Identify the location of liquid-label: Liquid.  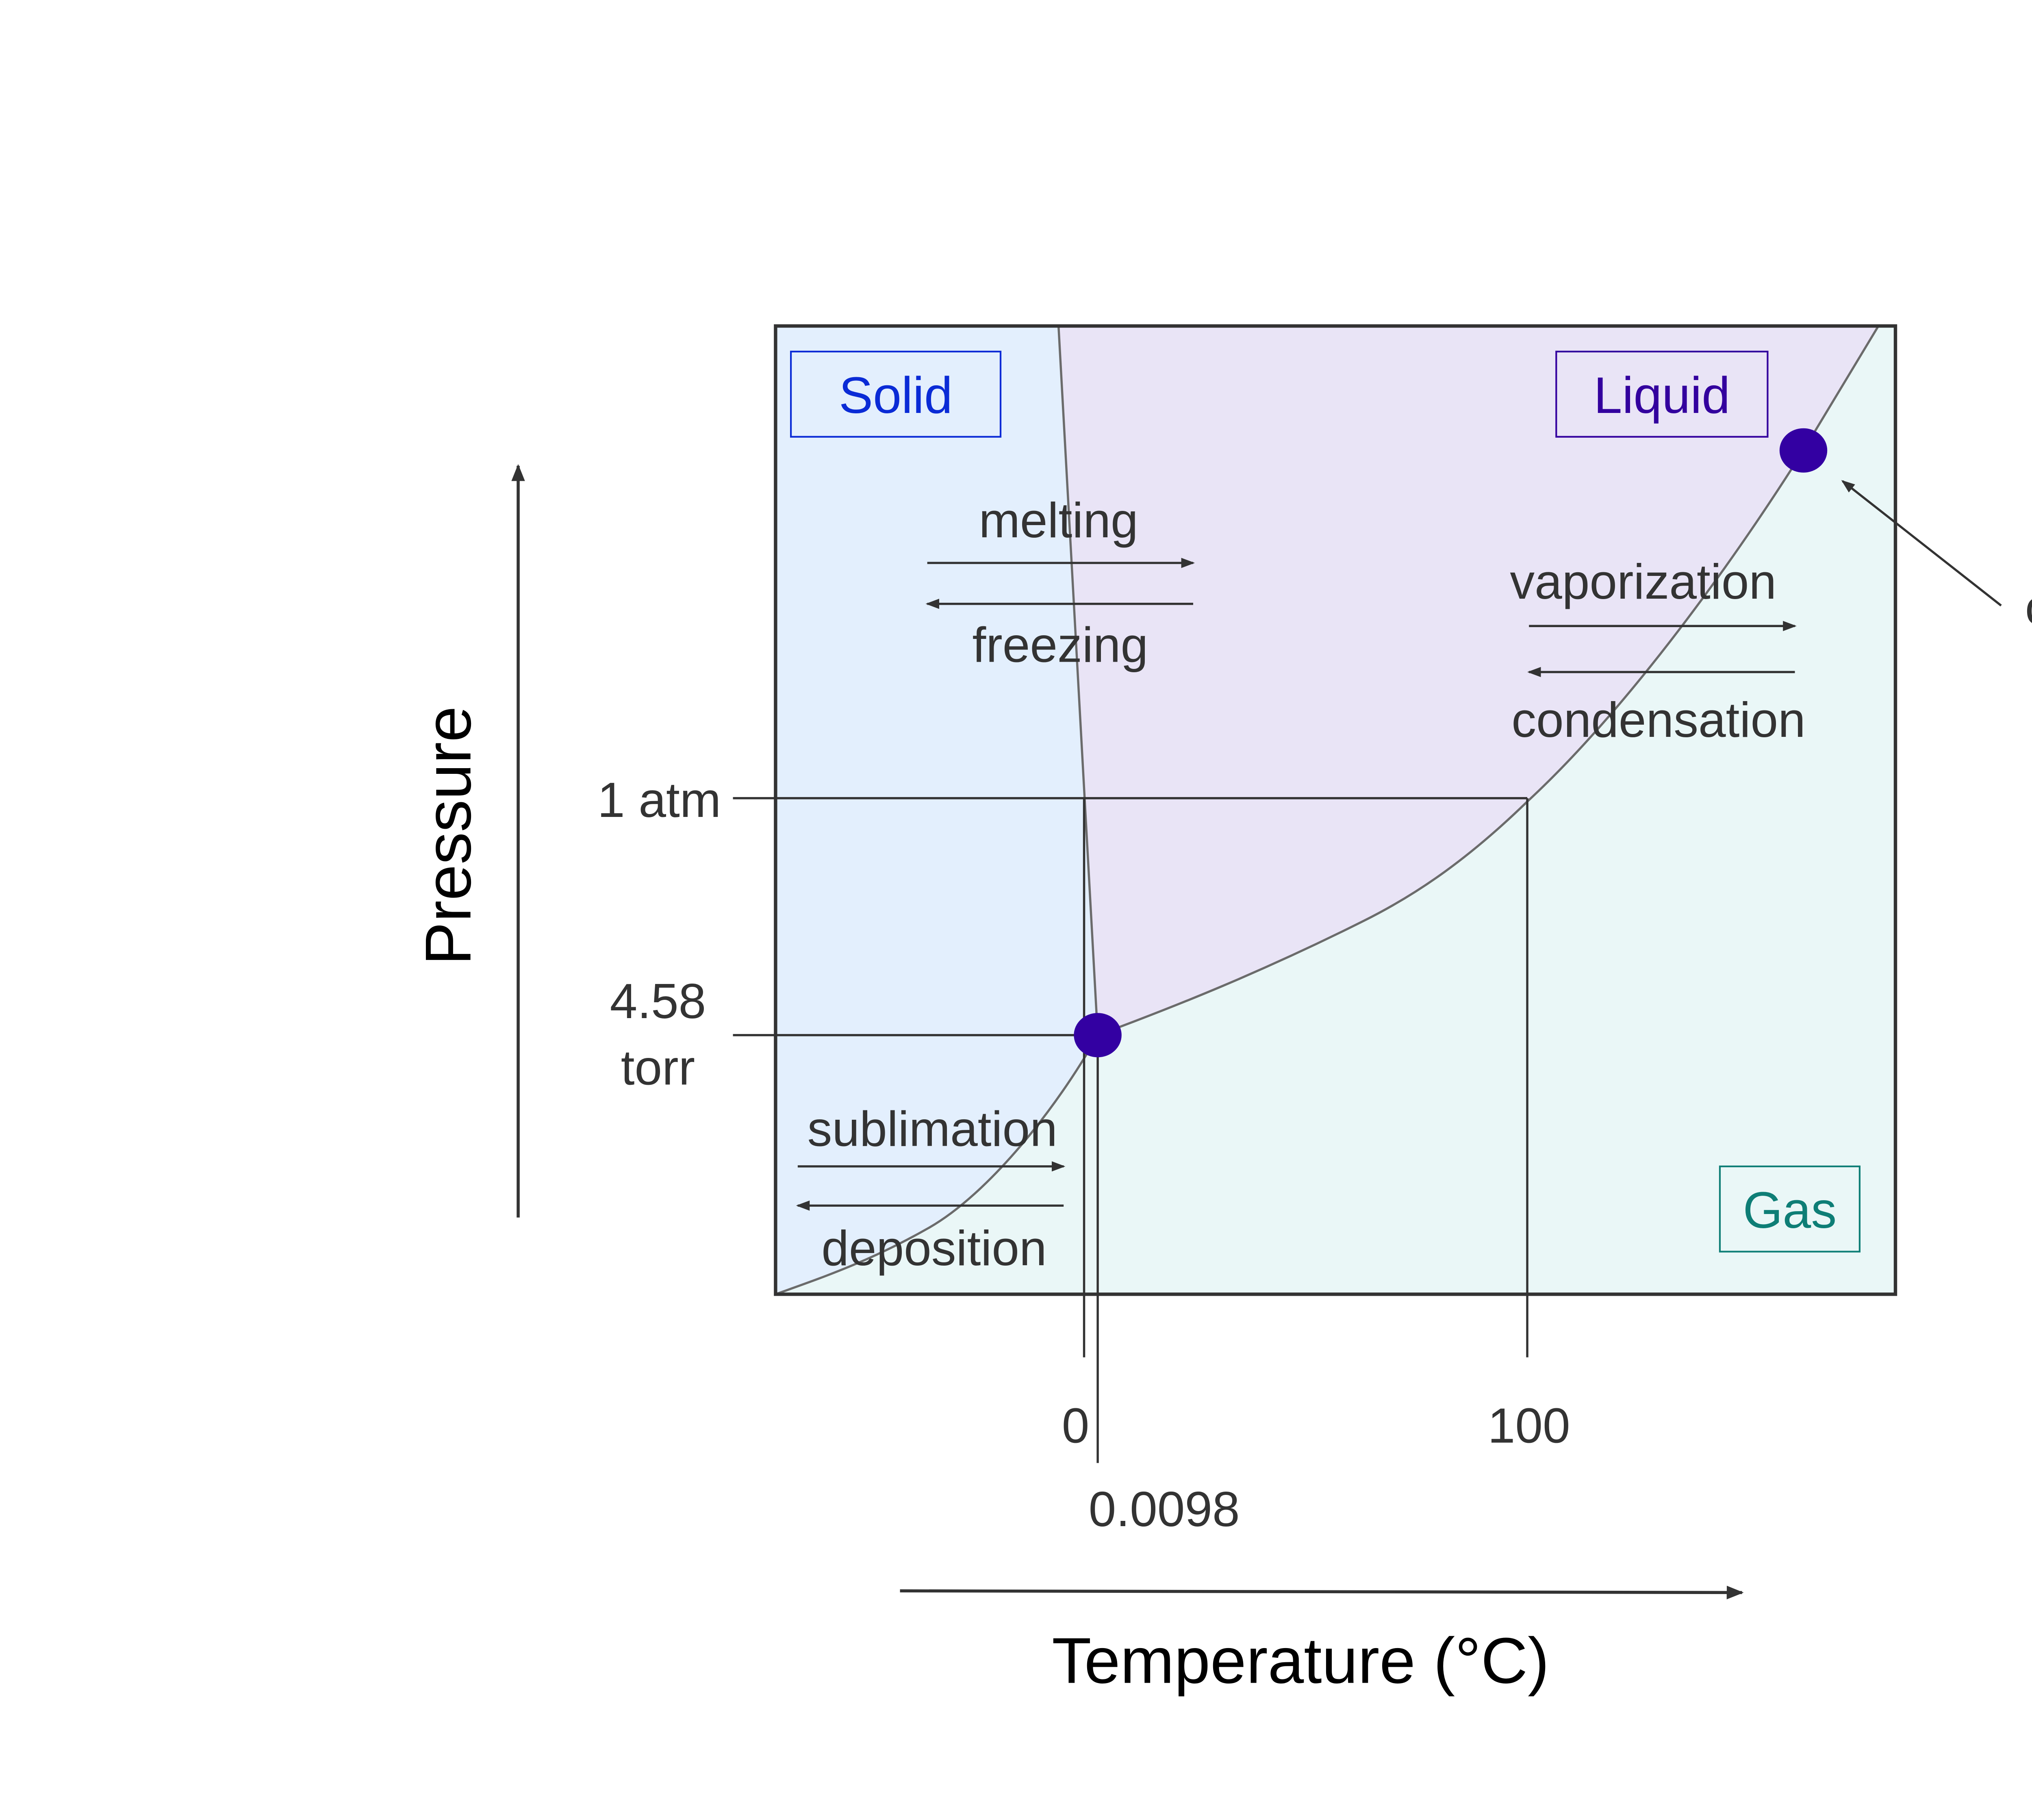
(1661, 395).